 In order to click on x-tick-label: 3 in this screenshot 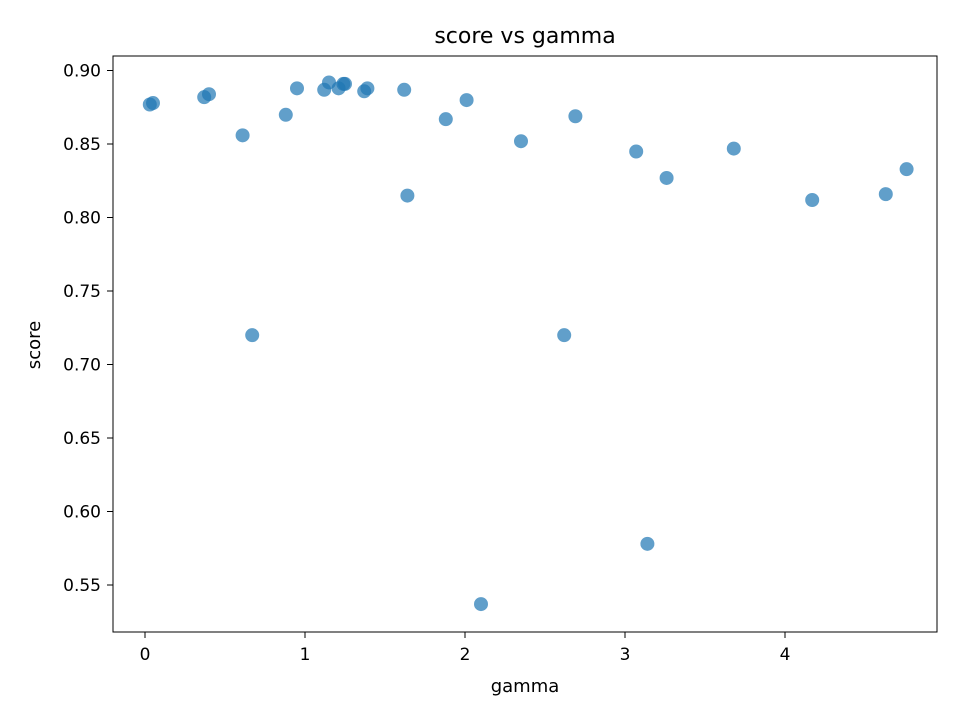, I will do `click(625, 655)`.